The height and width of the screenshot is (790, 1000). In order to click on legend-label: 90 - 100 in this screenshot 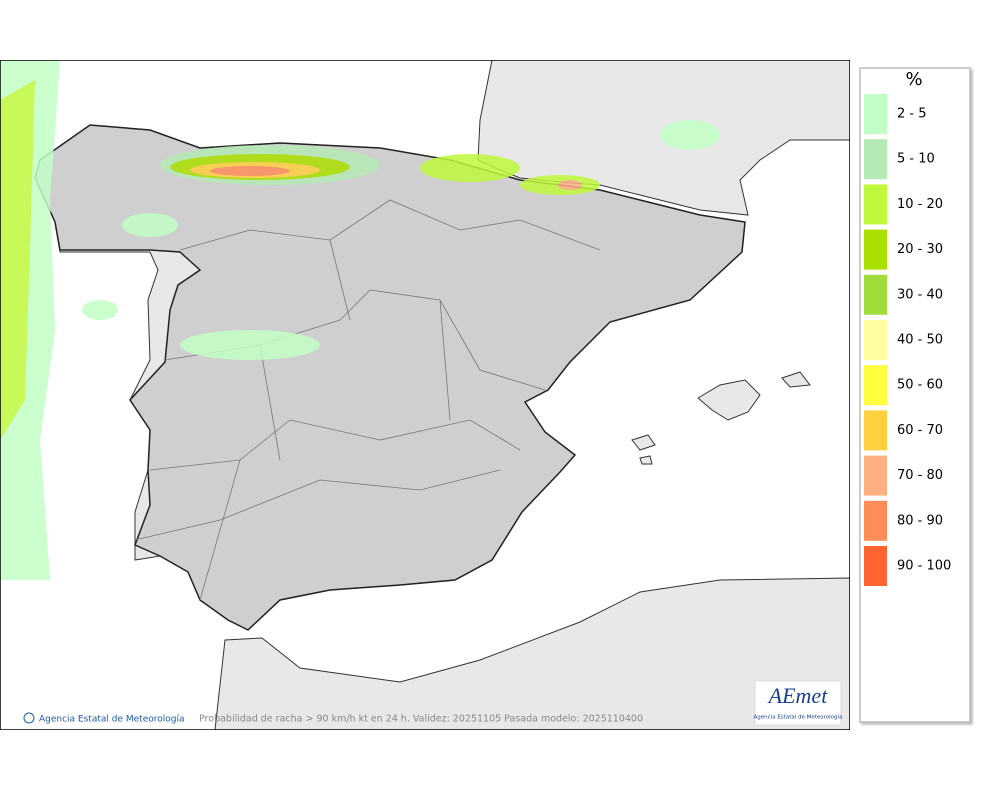, I will do `click(924, 566)`.